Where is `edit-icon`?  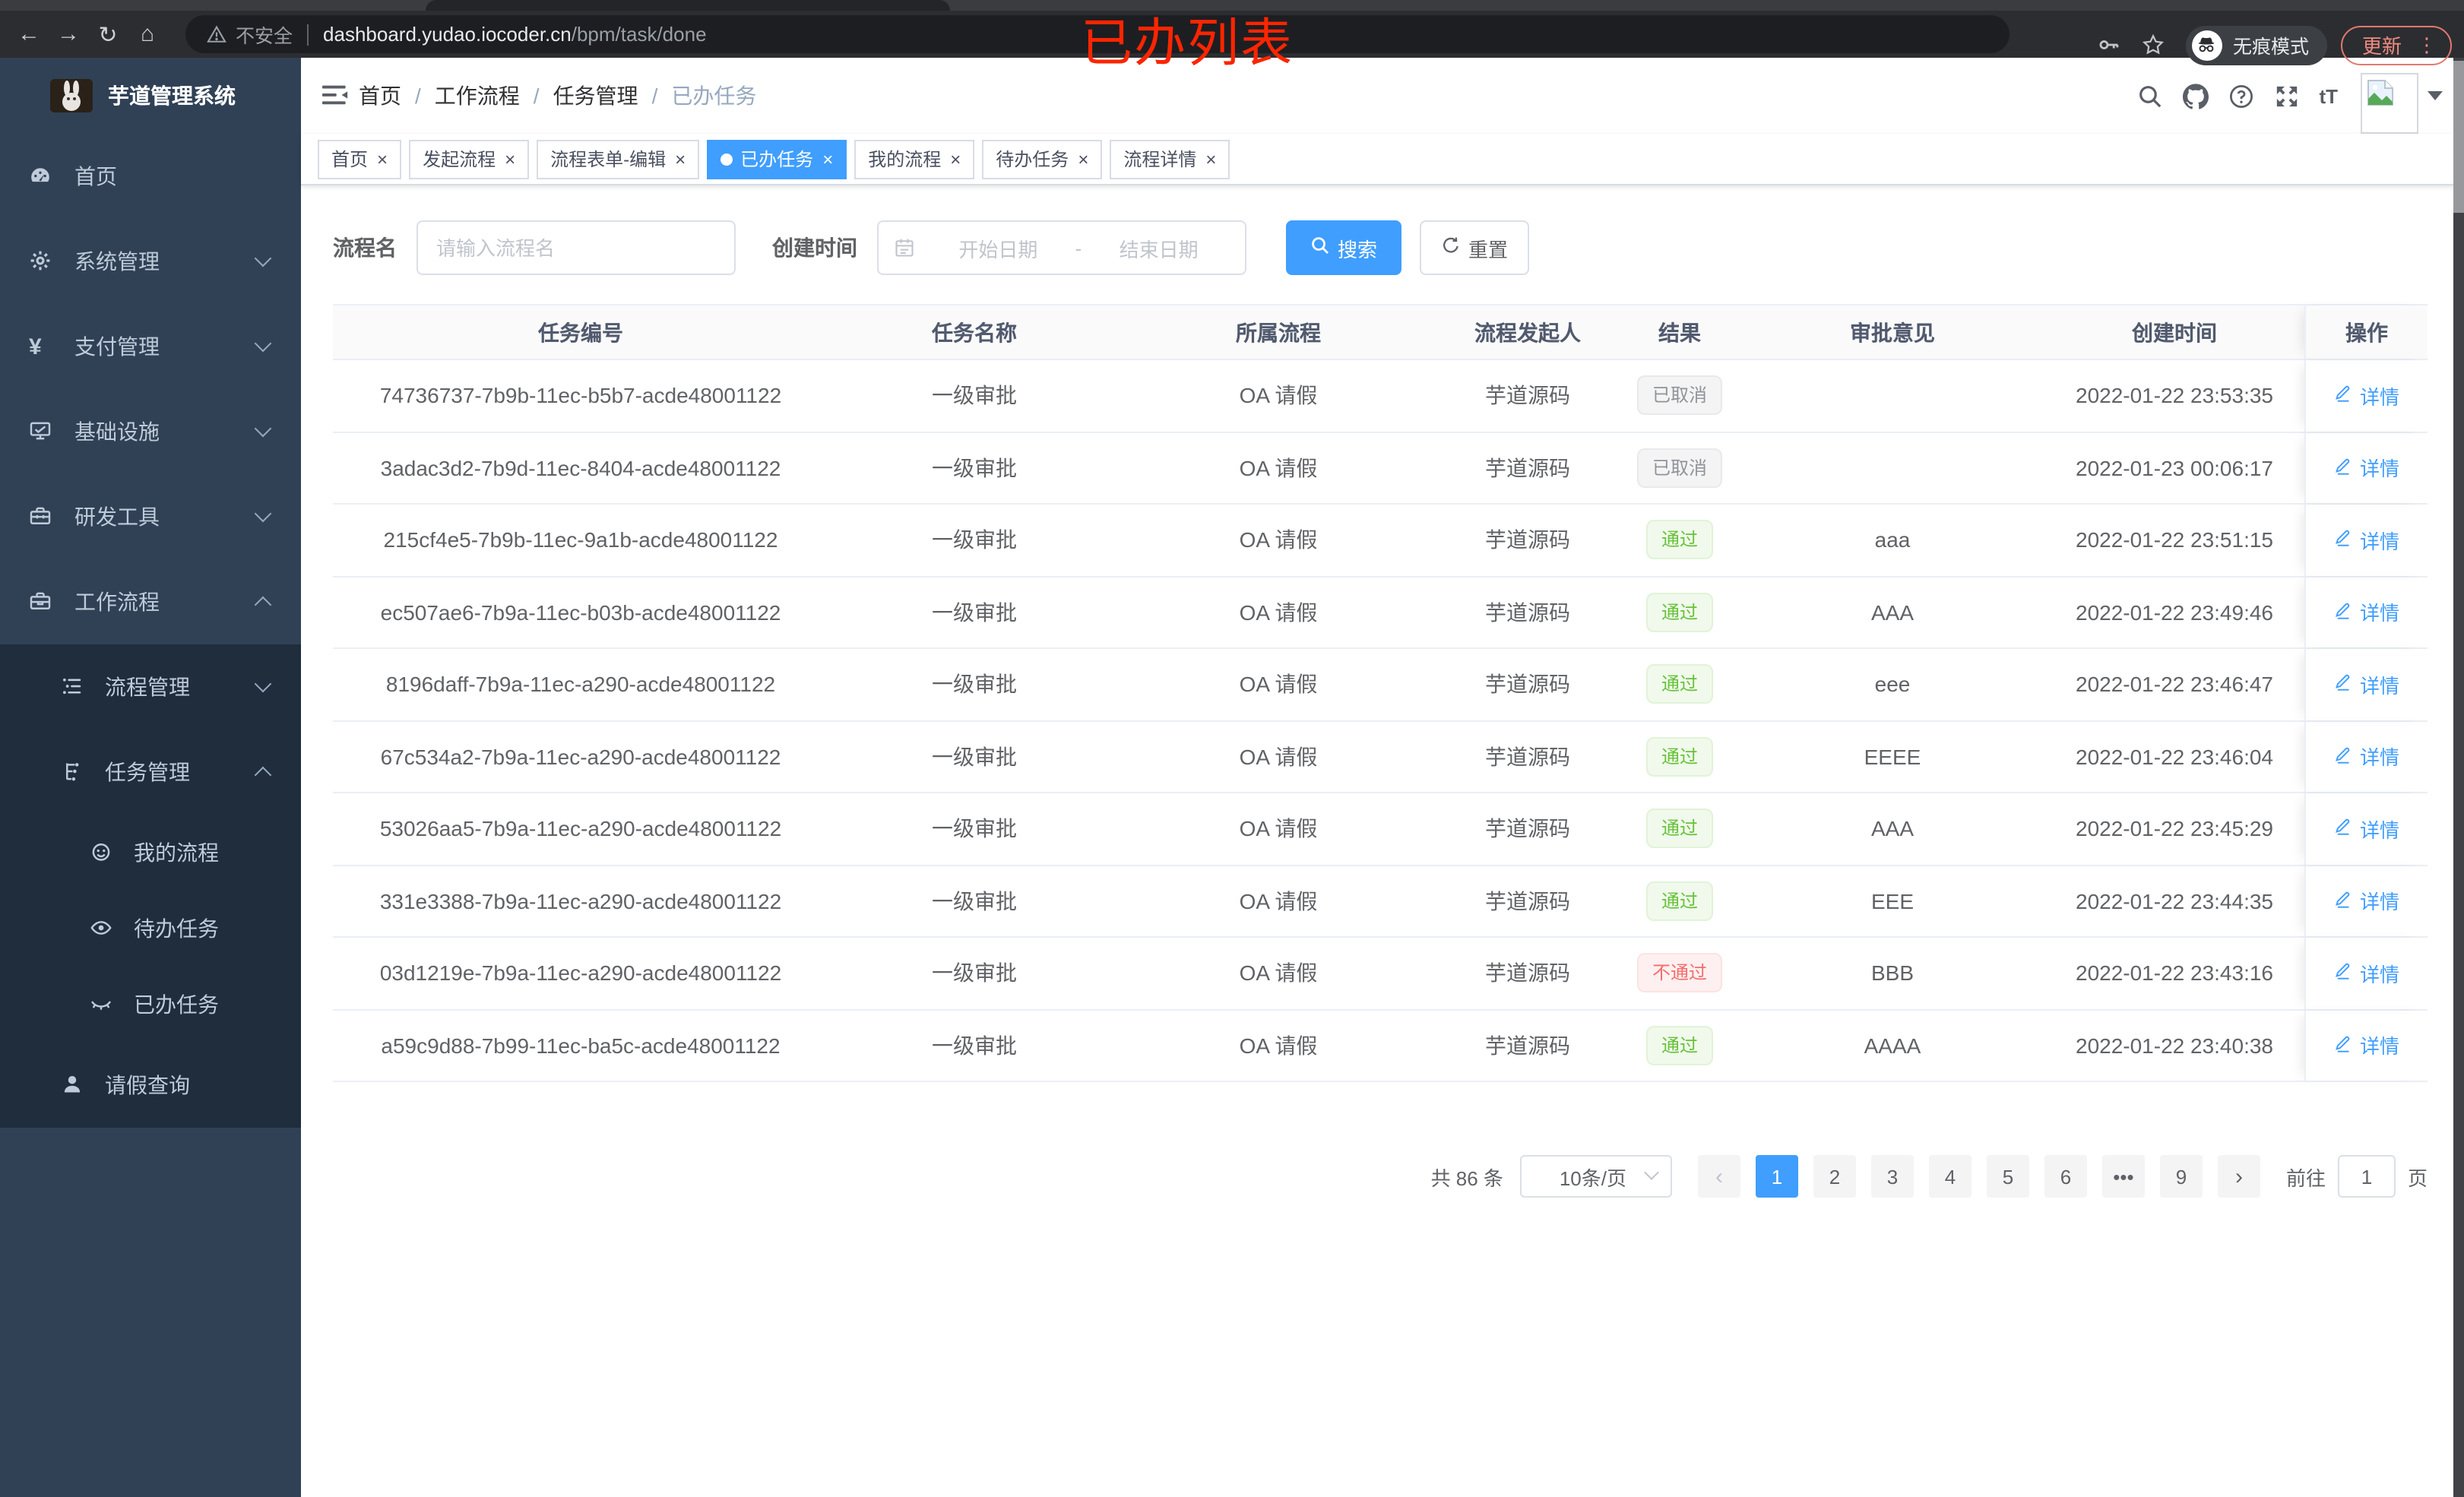 edit-icon is located at coordinates (2347, 1045).